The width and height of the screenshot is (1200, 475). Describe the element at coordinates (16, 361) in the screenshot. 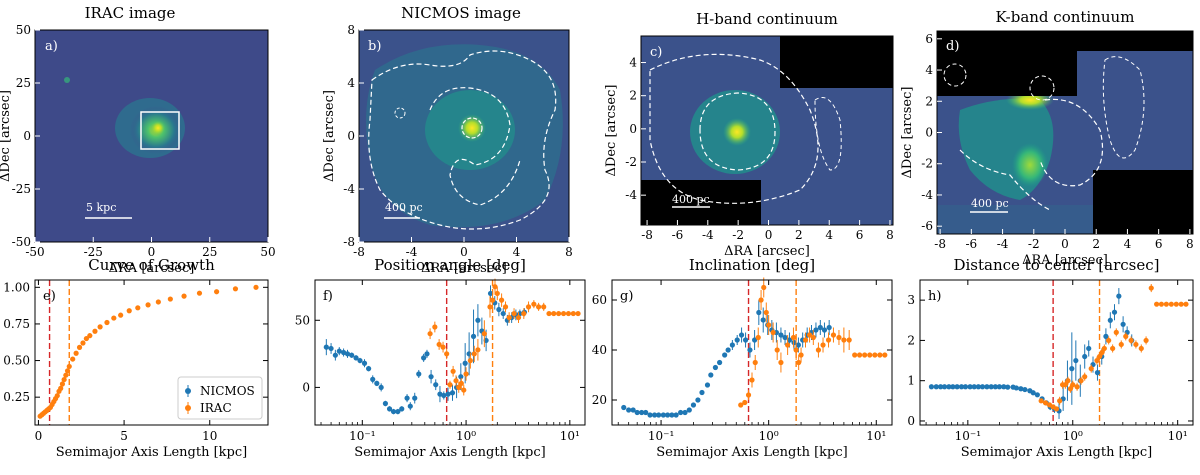

I see `y-tick-label: 0.50` at that location.